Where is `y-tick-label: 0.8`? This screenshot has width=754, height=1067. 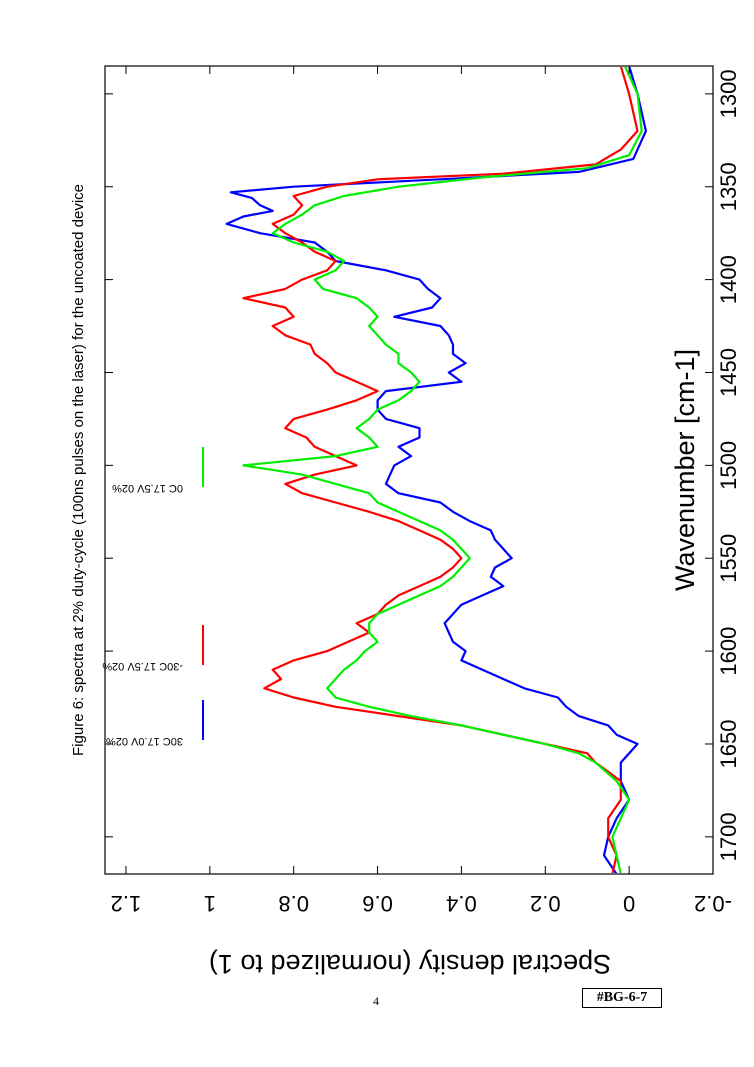
y-tick-label: 0.8 is located at coordinates (293, 903).